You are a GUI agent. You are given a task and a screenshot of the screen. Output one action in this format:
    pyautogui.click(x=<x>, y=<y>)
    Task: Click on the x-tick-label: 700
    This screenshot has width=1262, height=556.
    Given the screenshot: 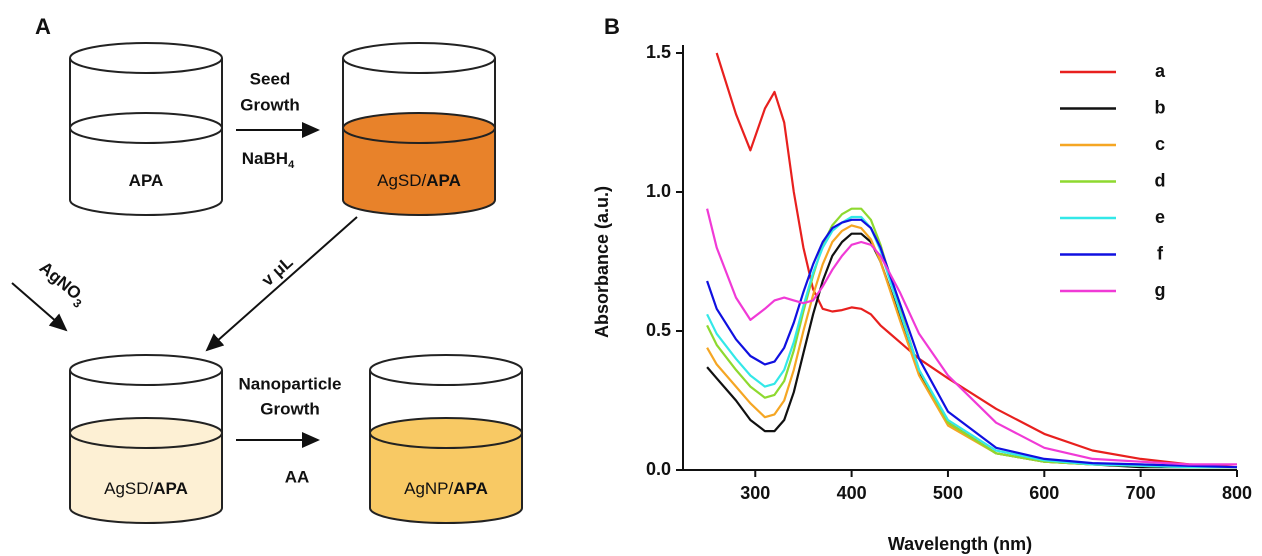 What is the action you would take?
    pyautogui.click(x=1141, y=493)
    